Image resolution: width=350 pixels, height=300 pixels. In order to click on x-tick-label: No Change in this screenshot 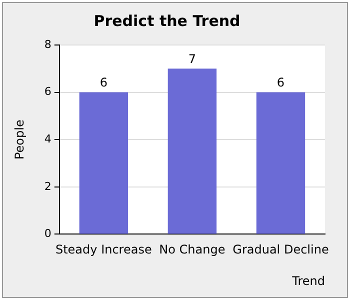, I will do `click(192, 249)`.